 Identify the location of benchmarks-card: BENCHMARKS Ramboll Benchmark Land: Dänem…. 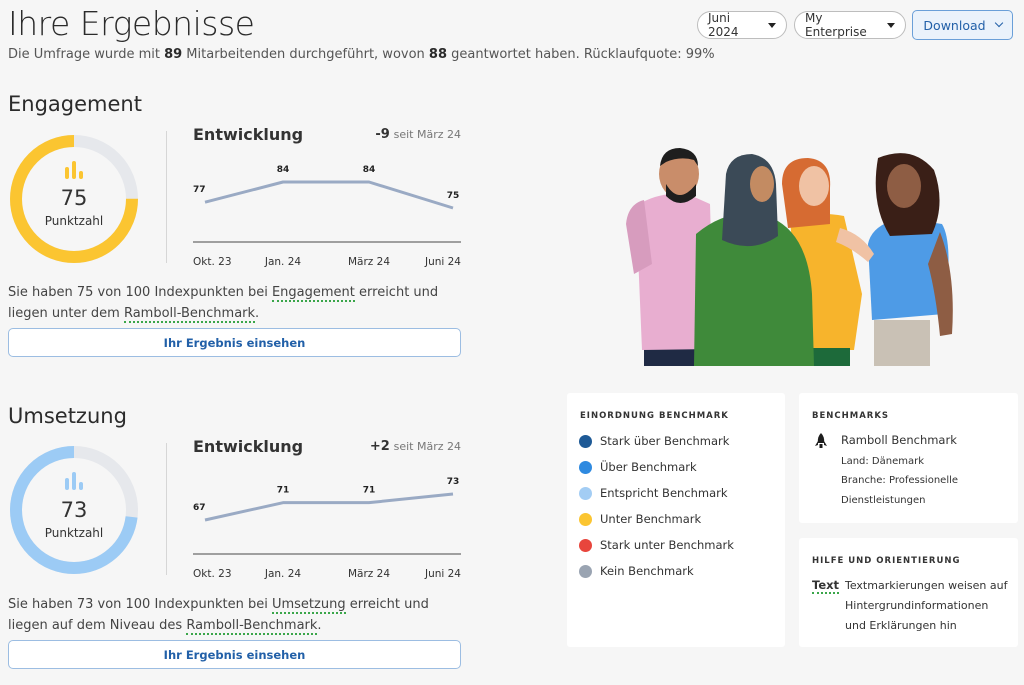
(908, 458).